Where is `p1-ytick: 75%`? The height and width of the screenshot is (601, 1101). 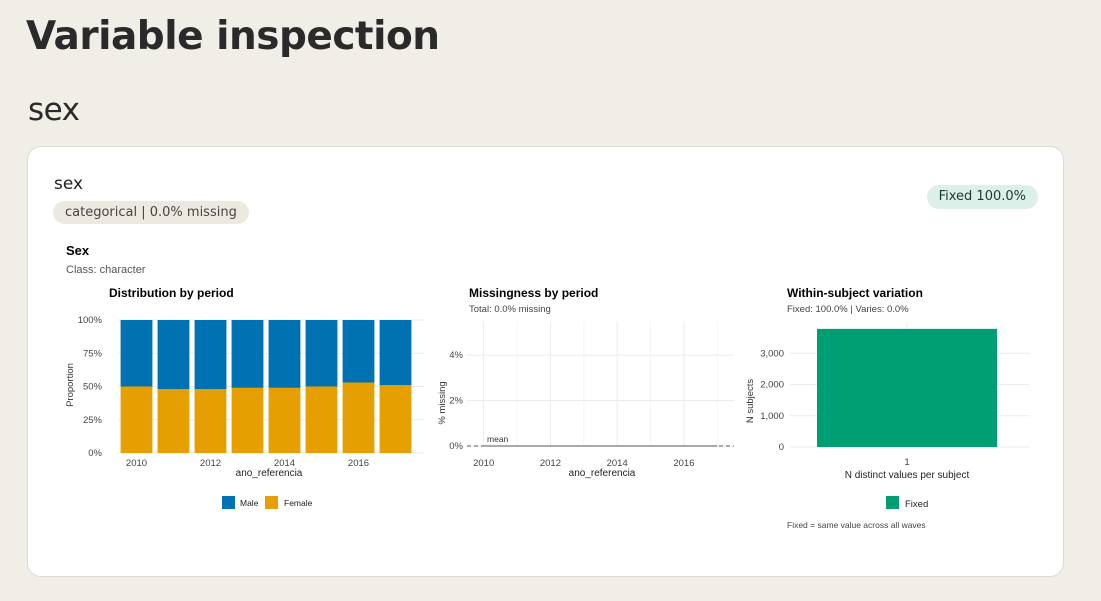
p1-ytick: 75% is located at coordinates (93, 353).